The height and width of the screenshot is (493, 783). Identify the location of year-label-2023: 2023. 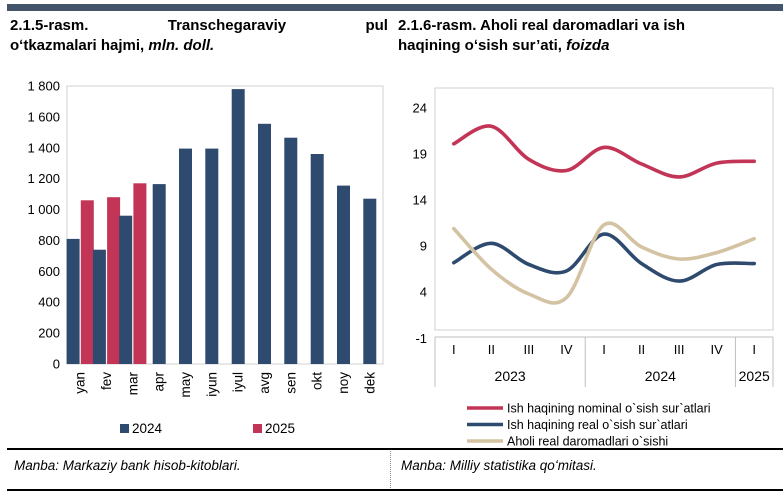
(510, 376).